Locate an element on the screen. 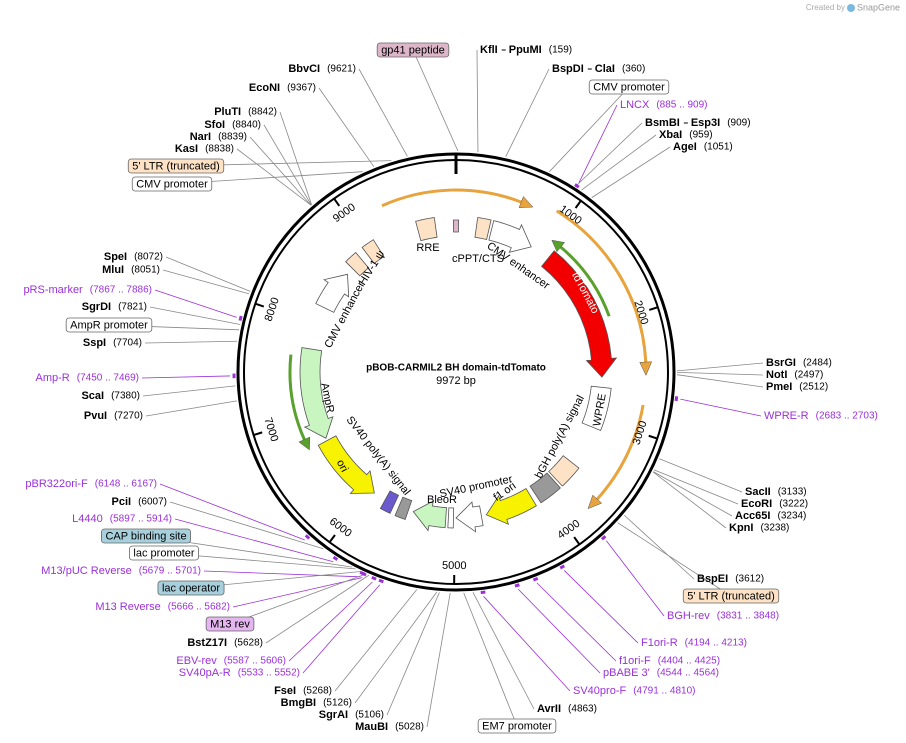 The image size is (906, 743). primer-location: (7450 .. 7469) is located at coordinates (108, 378).